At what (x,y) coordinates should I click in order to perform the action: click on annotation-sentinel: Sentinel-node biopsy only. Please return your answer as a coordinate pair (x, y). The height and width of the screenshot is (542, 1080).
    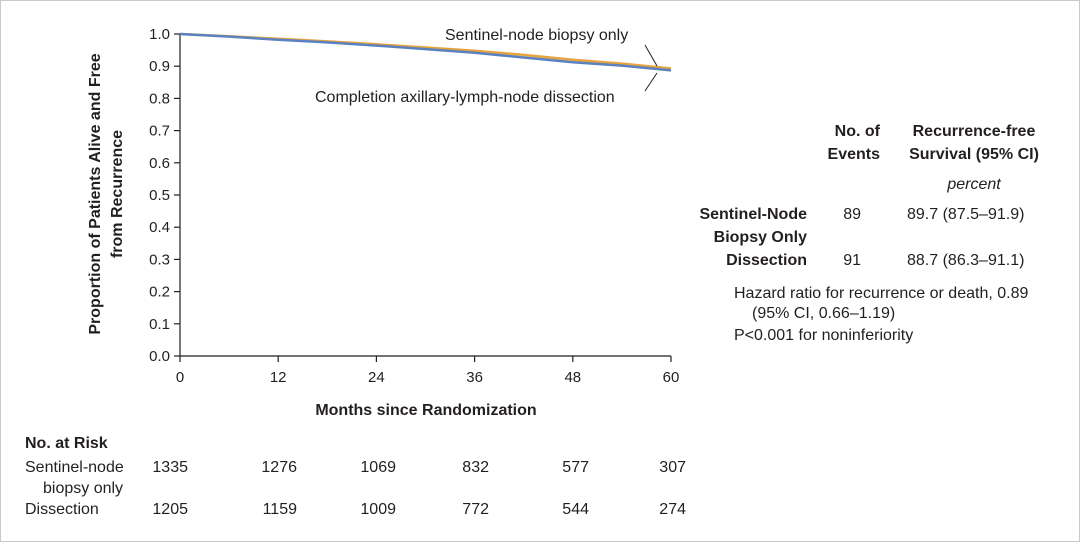
    Looking at the image, I should click on (536, 35).